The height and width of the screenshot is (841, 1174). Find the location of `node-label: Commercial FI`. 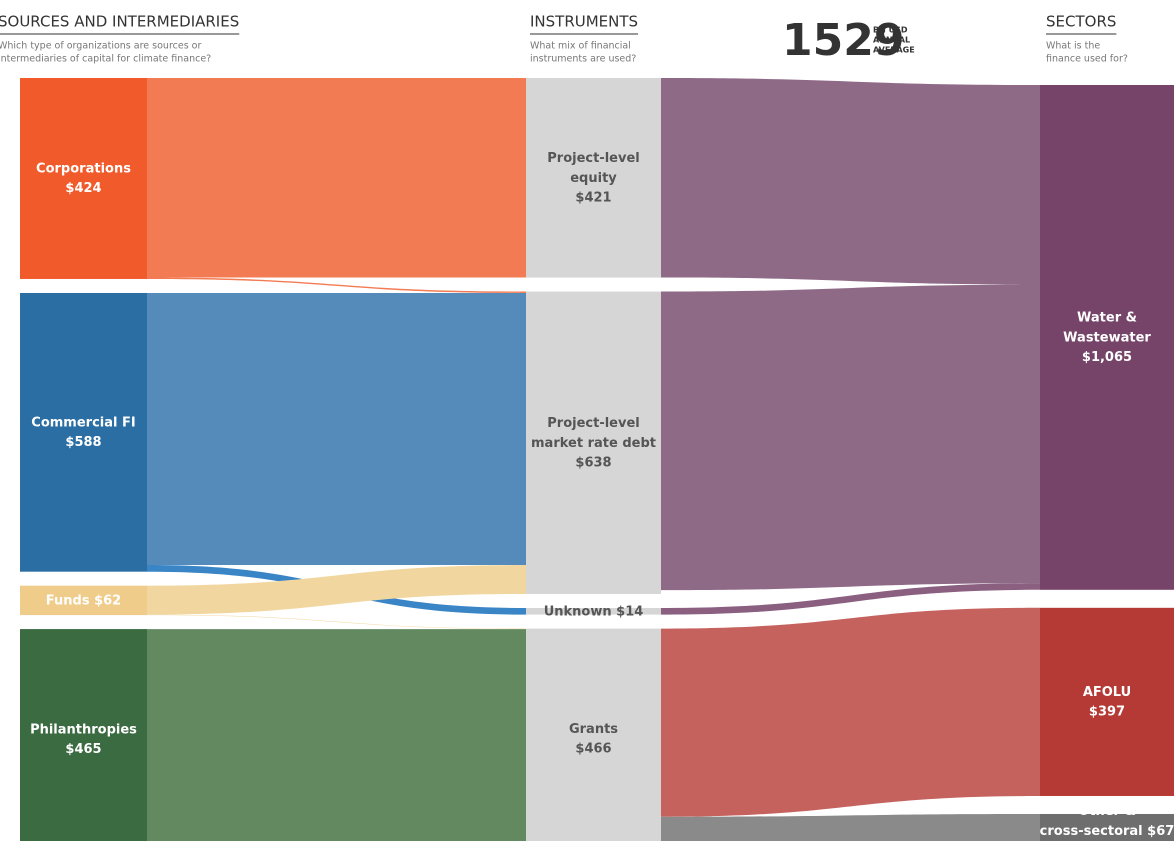

node-label: Commercial FI is located at coordinates (83, 422).